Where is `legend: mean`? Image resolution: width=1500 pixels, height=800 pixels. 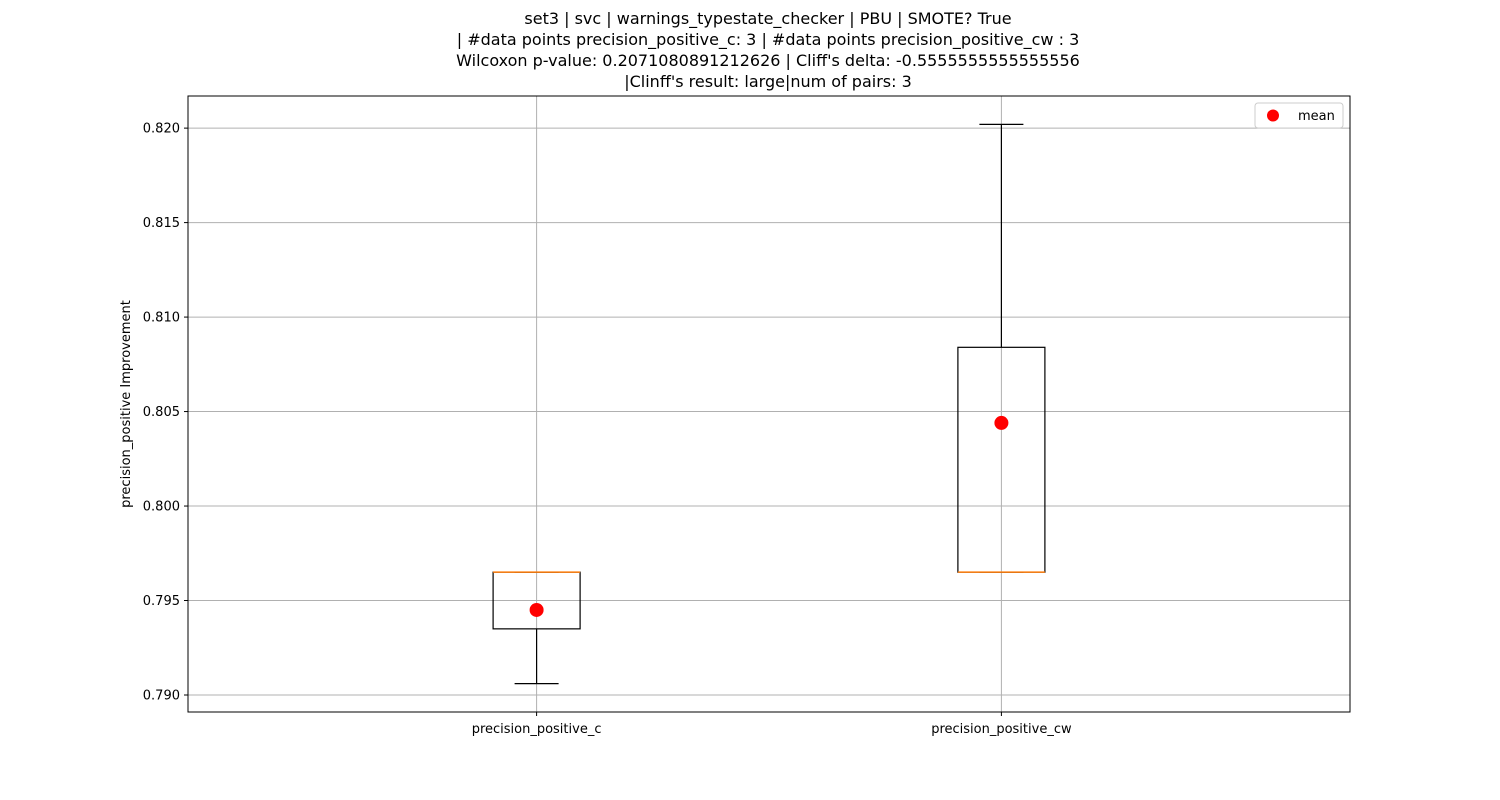
legend: mean is located at coordinates (1299, 115).